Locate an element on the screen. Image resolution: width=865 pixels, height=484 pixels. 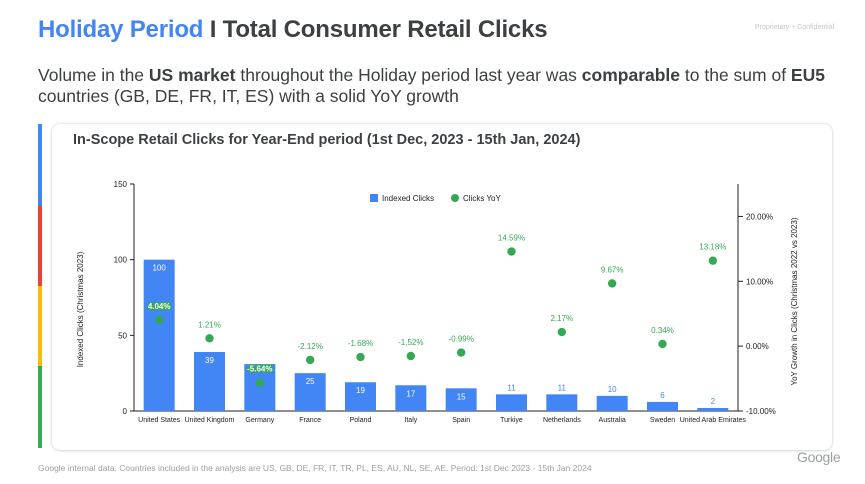
x-axis-tick-label: Italy is located at coordinates (410, 420).